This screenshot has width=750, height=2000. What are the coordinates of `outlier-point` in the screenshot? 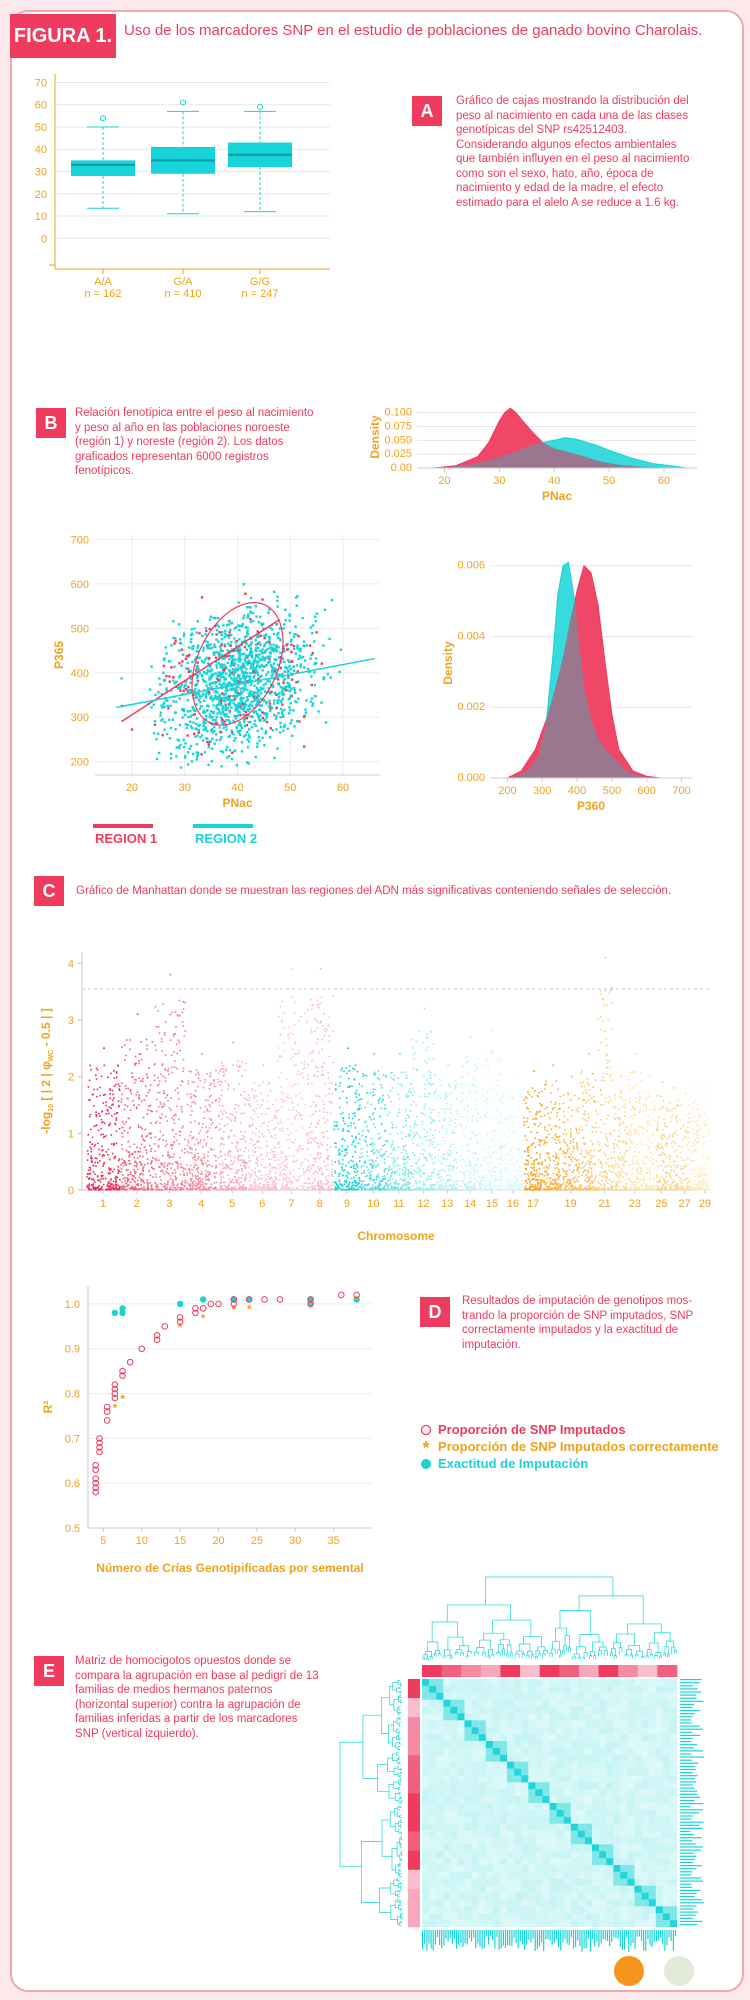 It's located at (260, 106).